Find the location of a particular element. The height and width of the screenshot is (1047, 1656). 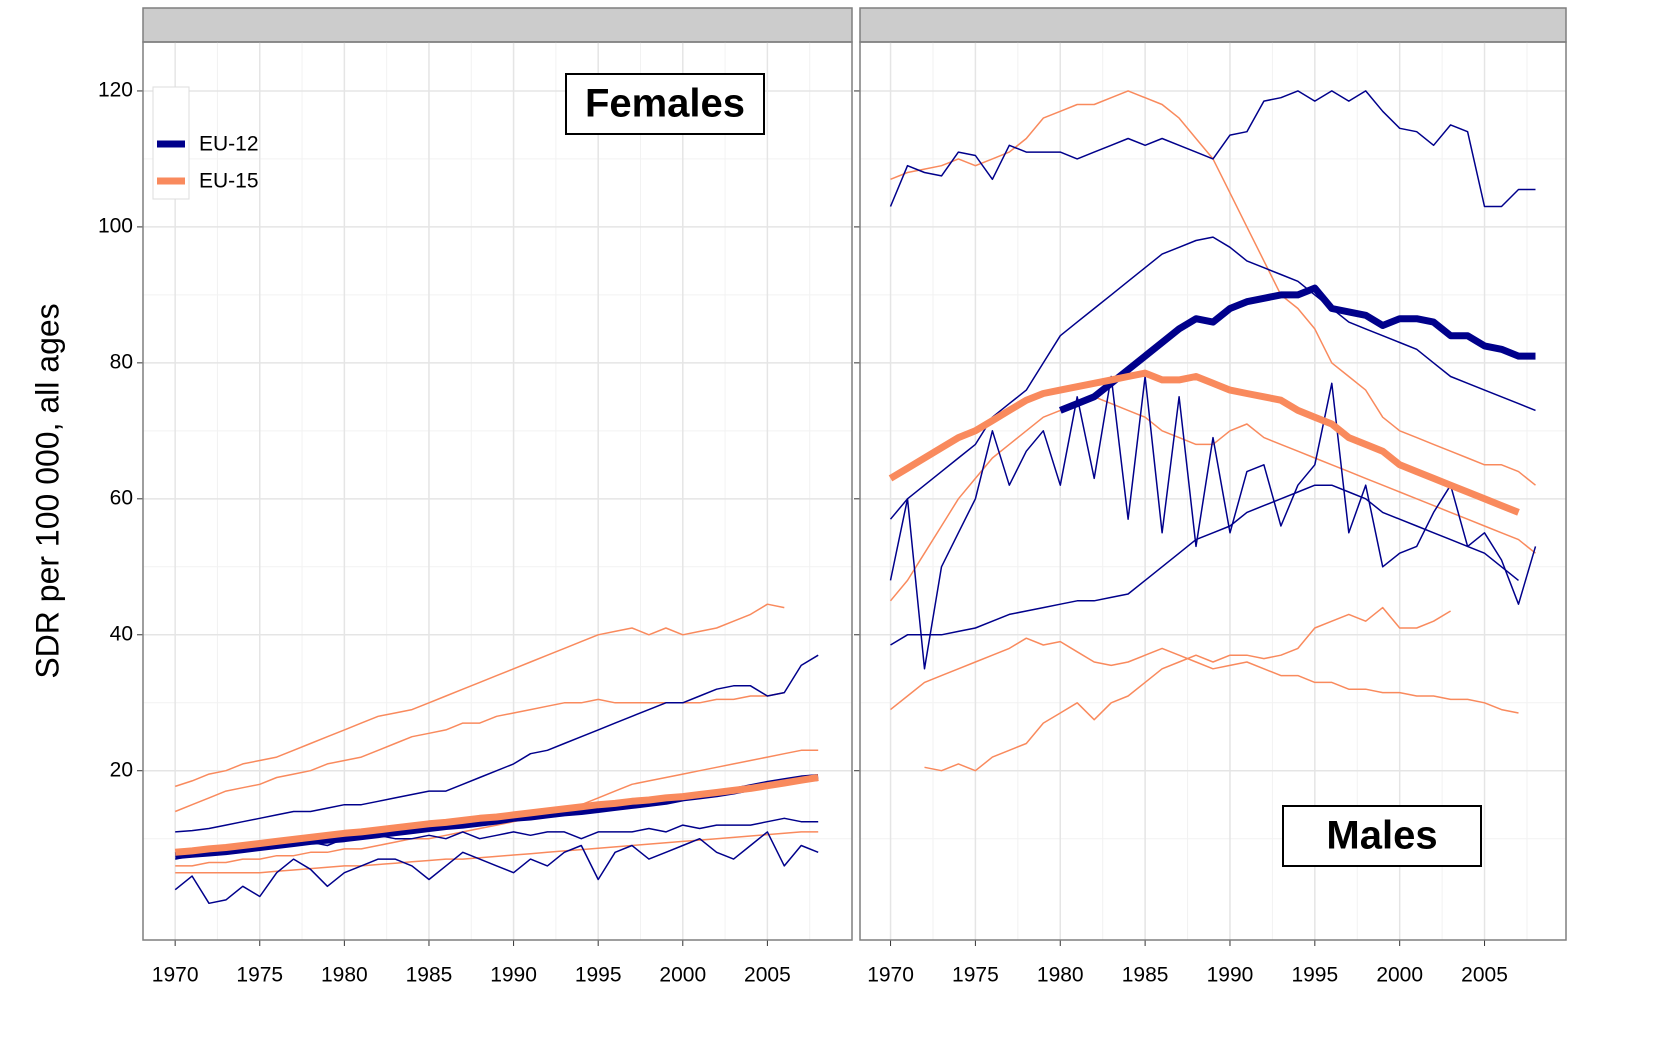

legend-label: EU-12 is located at coordinates (229, 144).